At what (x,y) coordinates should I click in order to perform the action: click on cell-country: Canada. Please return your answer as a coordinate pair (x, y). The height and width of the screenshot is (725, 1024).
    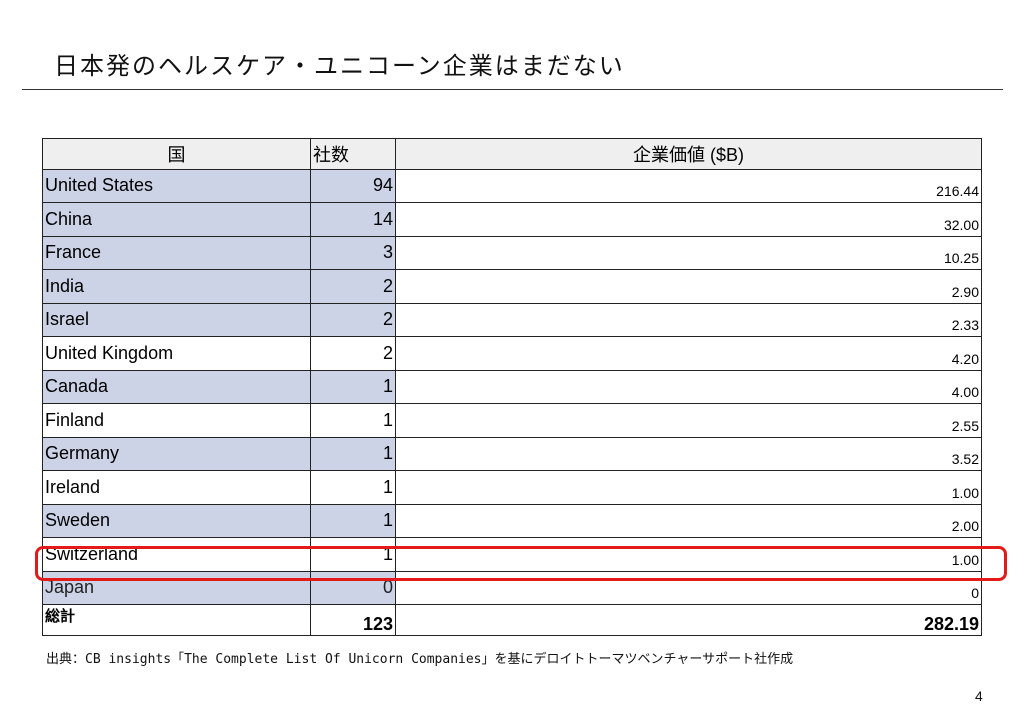
    Looking at the image, I should click on (176, 386).